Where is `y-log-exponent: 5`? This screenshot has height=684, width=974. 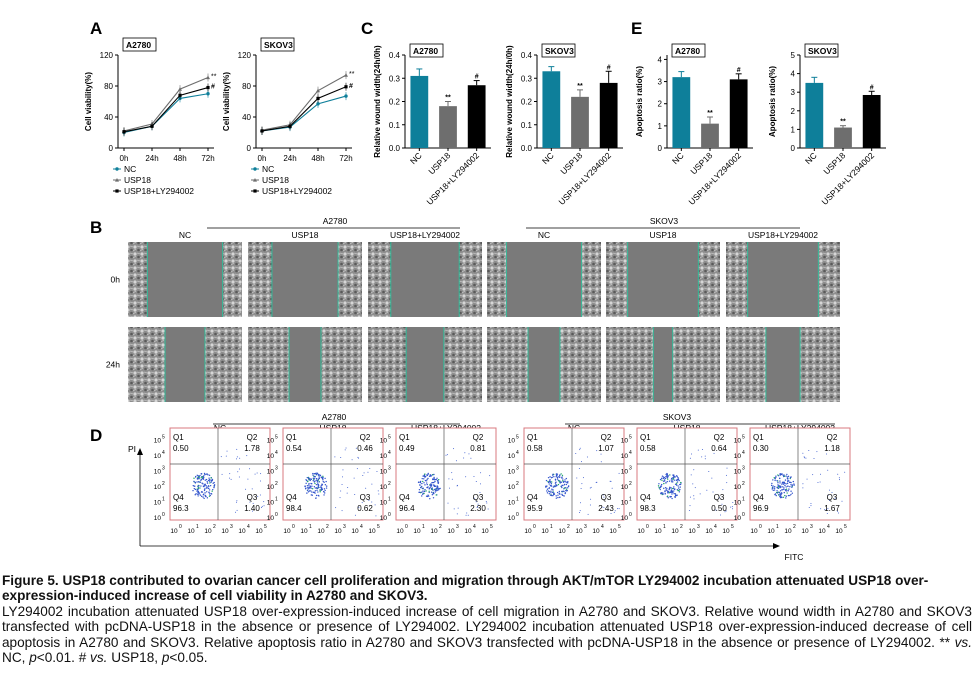
y-log-exponent: 5 is located at coordinates (743, 438).